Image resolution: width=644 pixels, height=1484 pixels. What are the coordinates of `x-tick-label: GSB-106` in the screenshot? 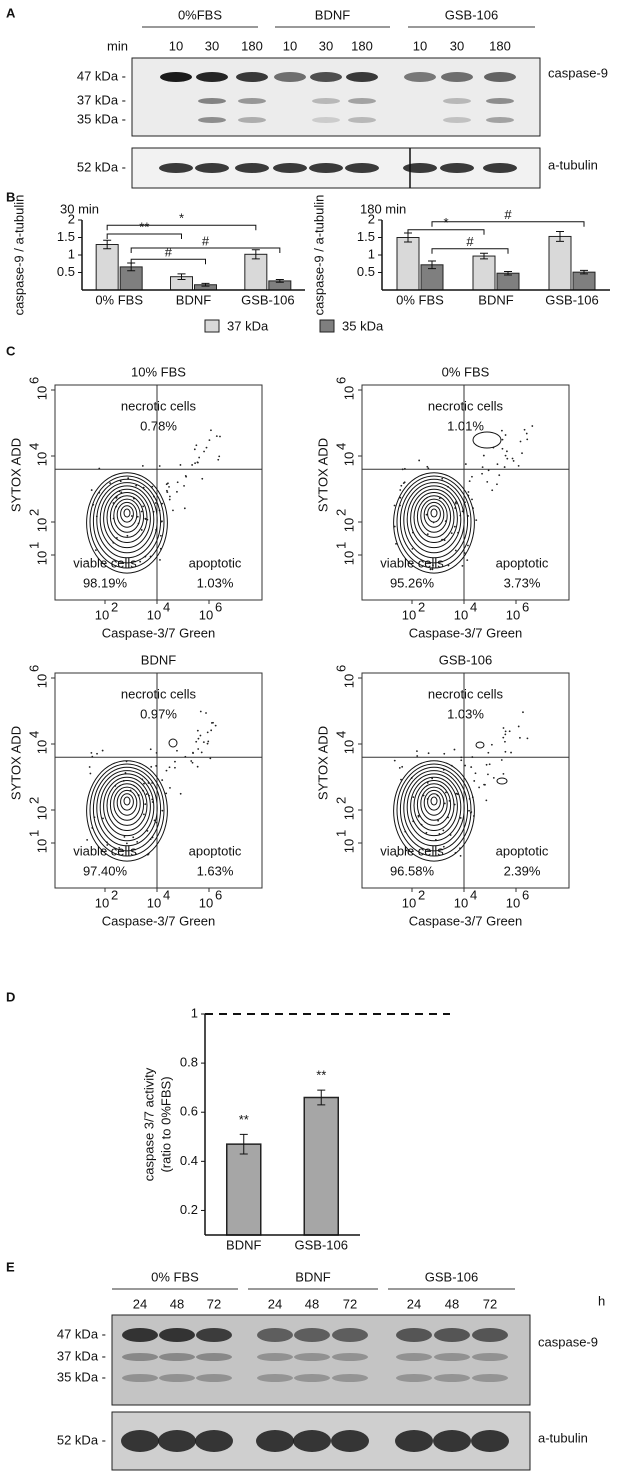 It's located at (267, 299).